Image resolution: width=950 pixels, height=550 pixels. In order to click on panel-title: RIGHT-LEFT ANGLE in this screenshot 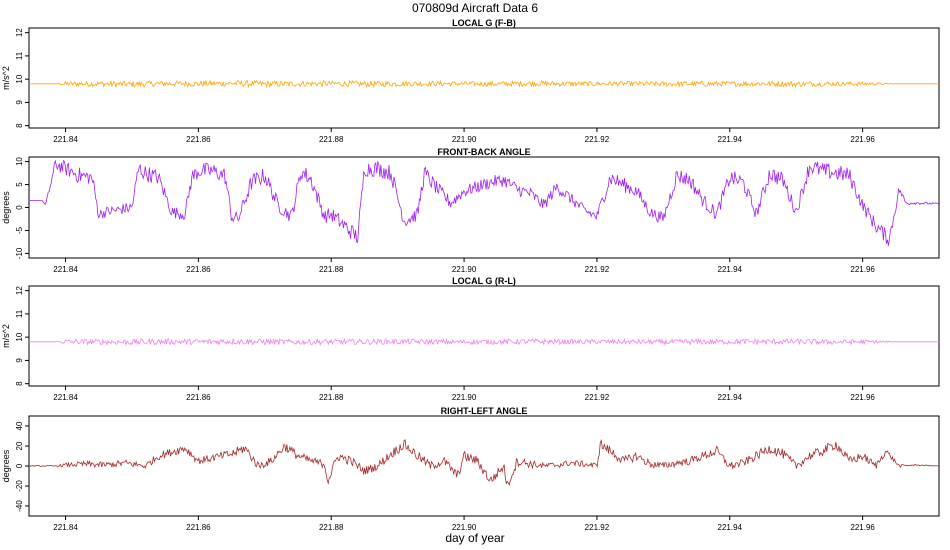, I will do `click(484, 411)`.